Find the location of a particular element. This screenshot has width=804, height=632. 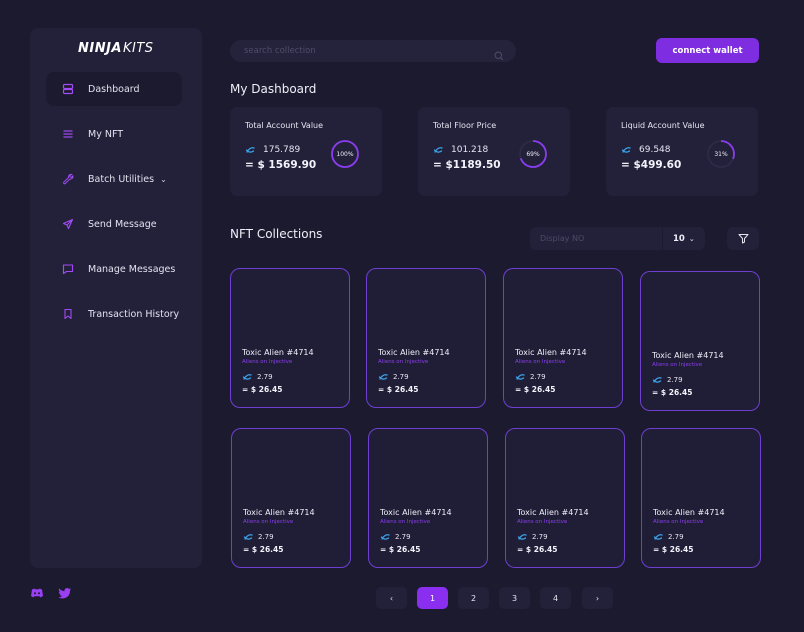

sidebar-item-batch-utilities: Batch Utilities ⌄ is located at coordinates (114, 179).